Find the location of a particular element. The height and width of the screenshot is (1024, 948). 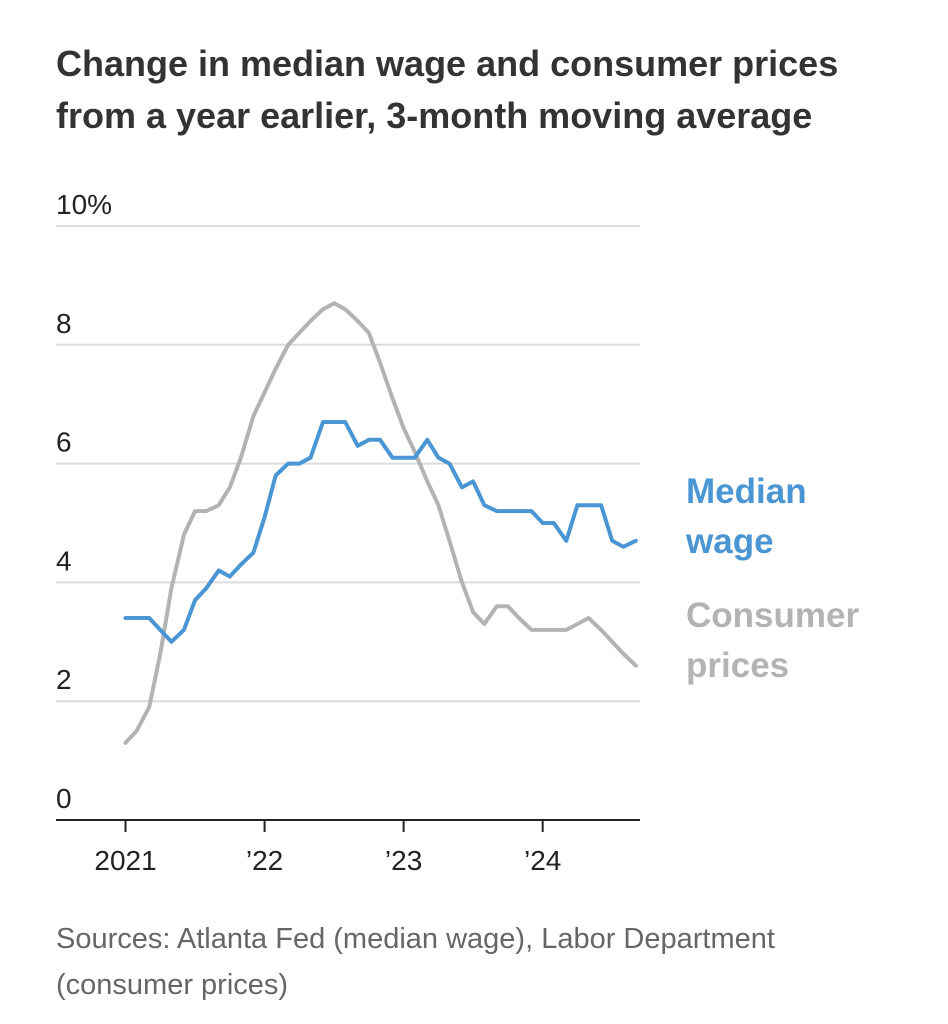

y-tick-label: 6 is located at coordinates (64, 442).